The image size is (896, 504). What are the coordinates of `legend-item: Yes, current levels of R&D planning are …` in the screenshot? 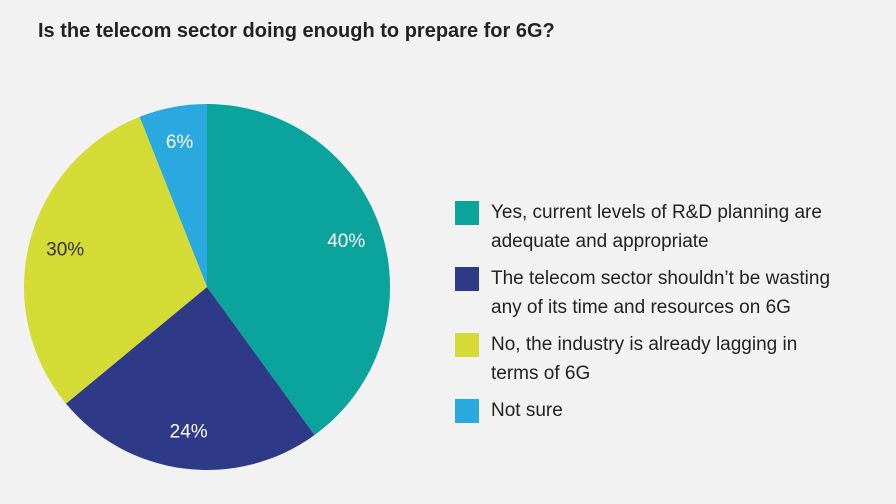 It's located at (655, 227).